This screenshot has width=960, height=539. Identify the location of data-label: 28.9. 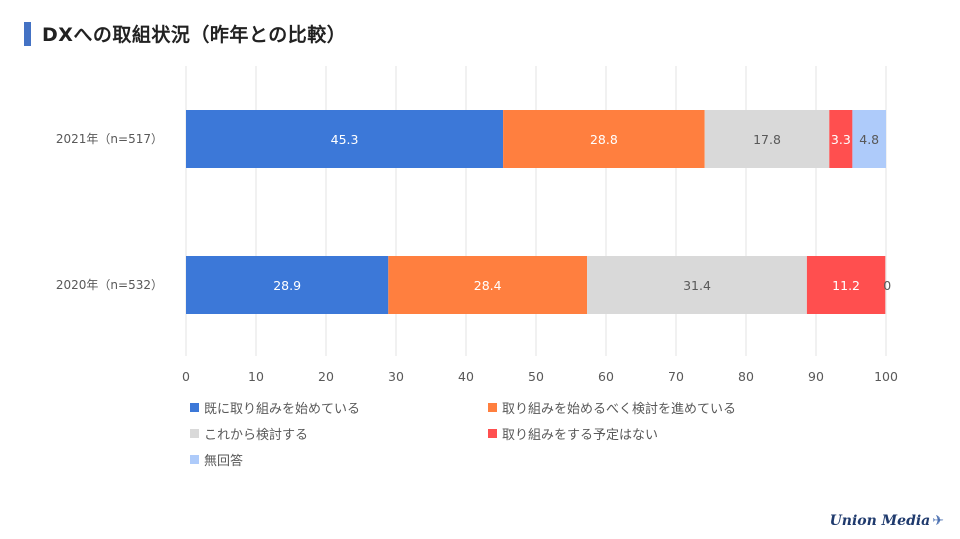
(287, 285).